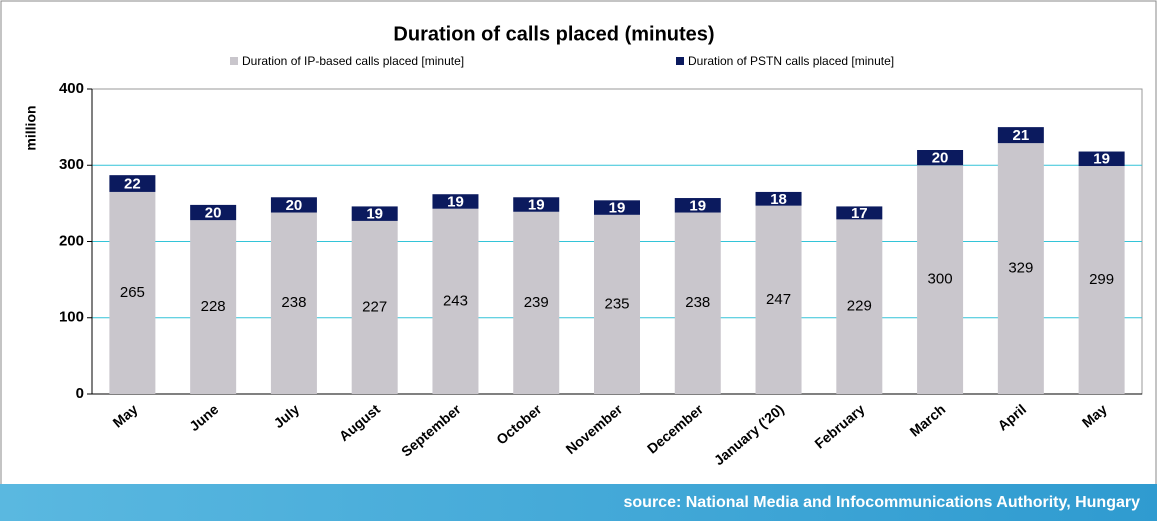  I want to click on data-label: 227, so click(374, 306).